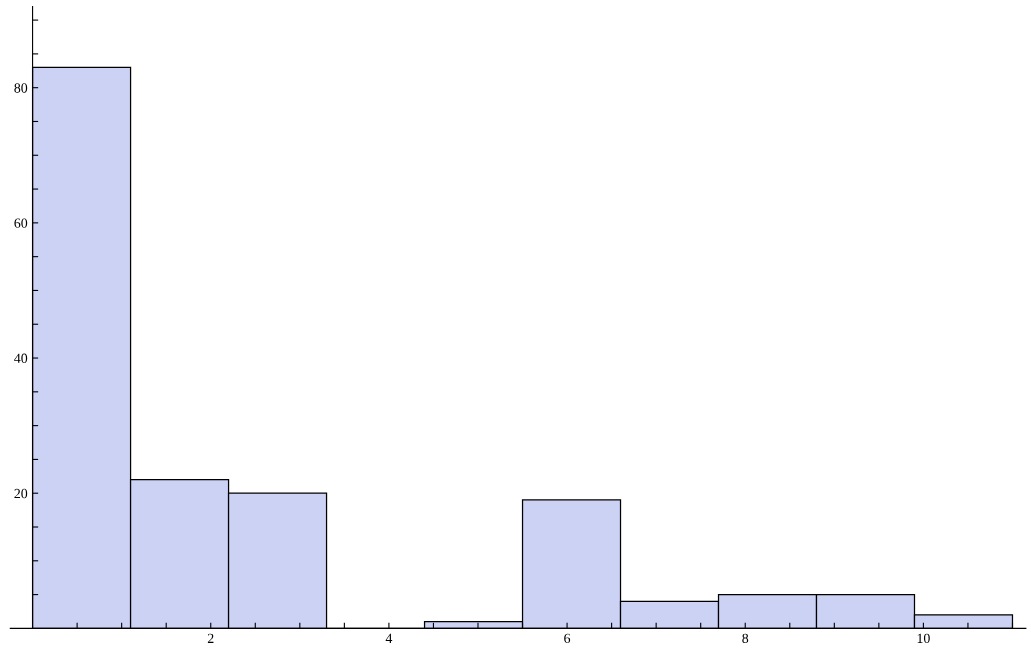  What do you see at coordinates (21, 223) in the screenshot?
I see `y-tick-label: 60` at bounding box center [21, 223].